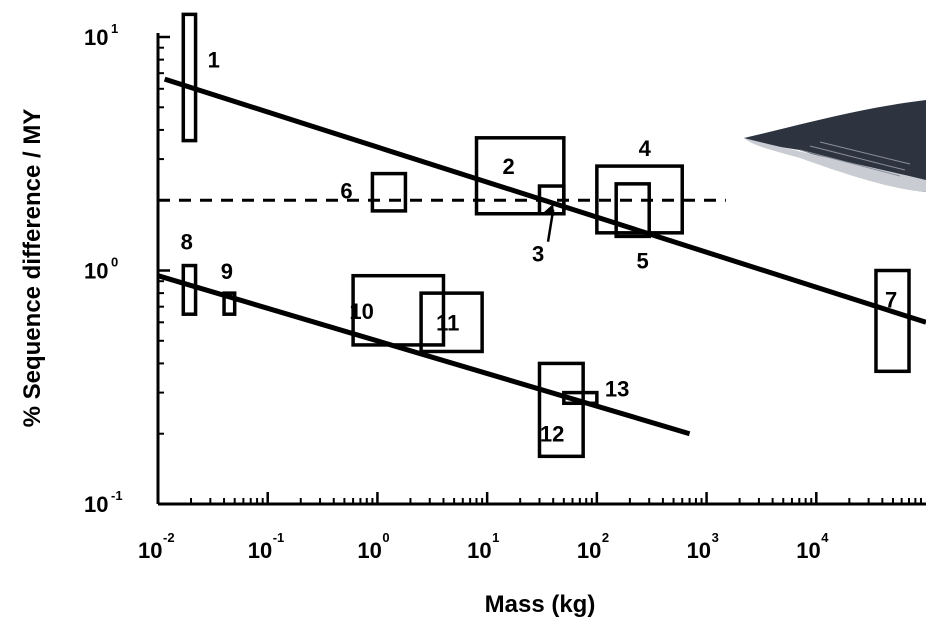 The height and width of the screenshot is (621, 926). Describe the element at coordinates (552, 434) in the screenshot. I see `box-label-12: 12` at that location.